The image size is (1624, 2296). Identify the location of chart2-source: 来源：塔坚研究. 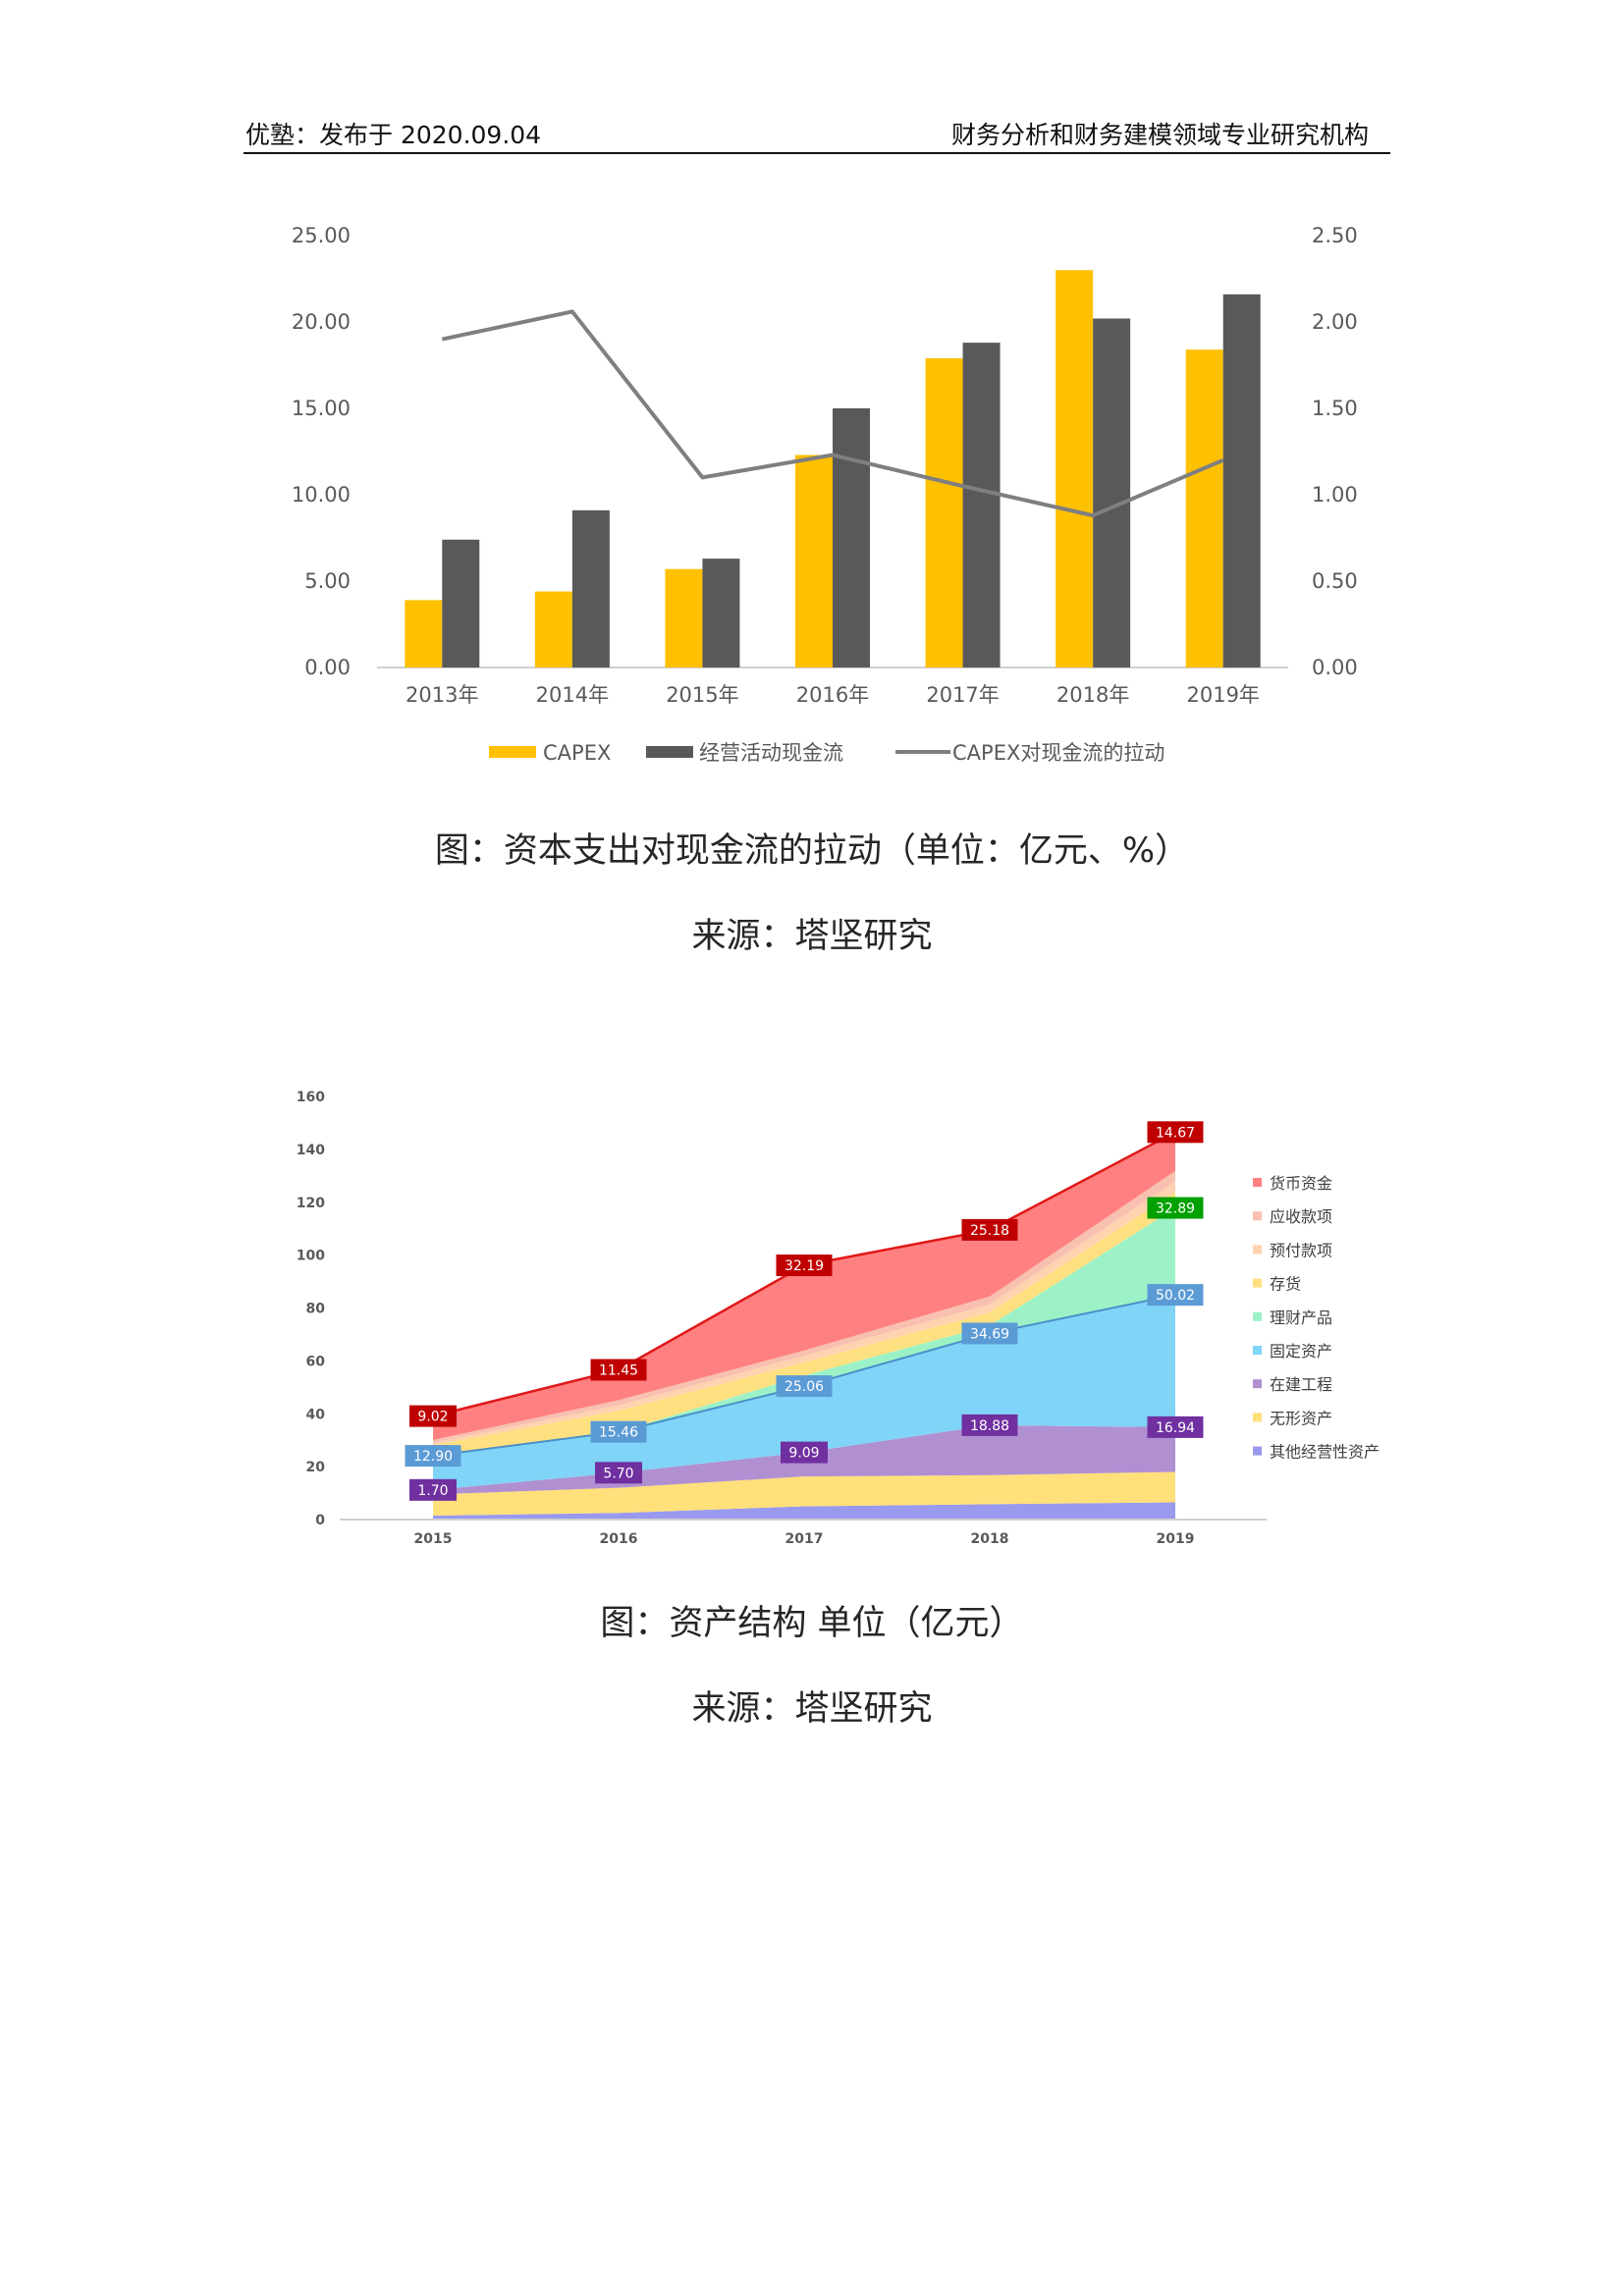
(812, 1709).